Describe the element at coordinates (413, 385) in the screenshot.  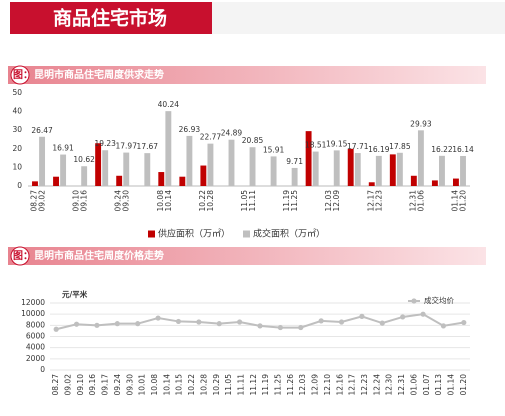
I see `x-tick-label: 01.06` at that location.